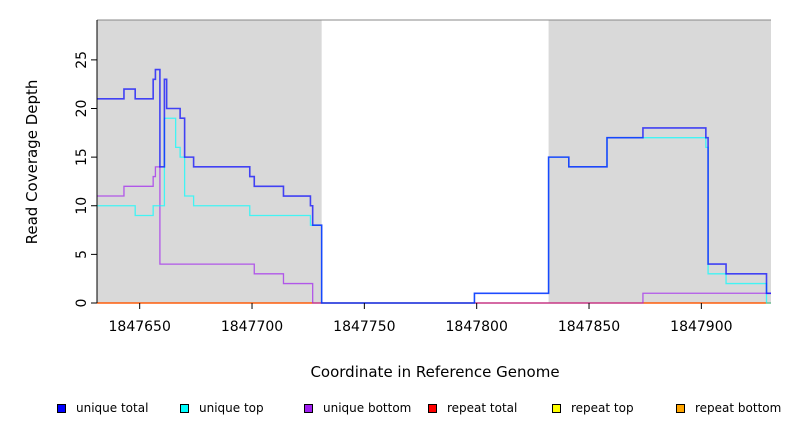  Describe the element at coordinates (482, 408) in the screenshot. I see `legend-label: repeat total` at that location.